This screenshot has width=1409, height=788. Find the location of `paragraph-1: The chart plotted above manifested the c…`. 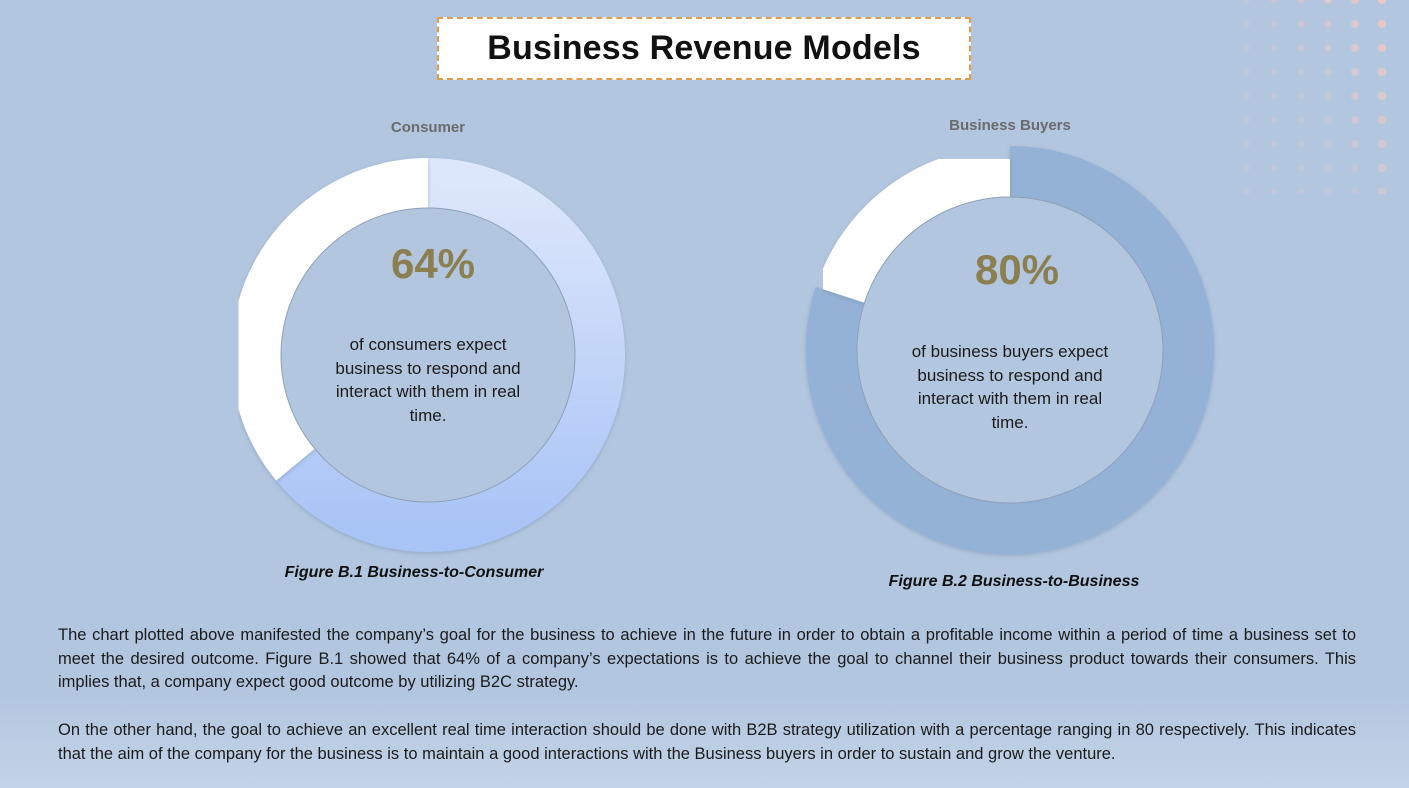

paragraph-1: The chart plotted above manifested the c… is located at coordinates (707, 658).